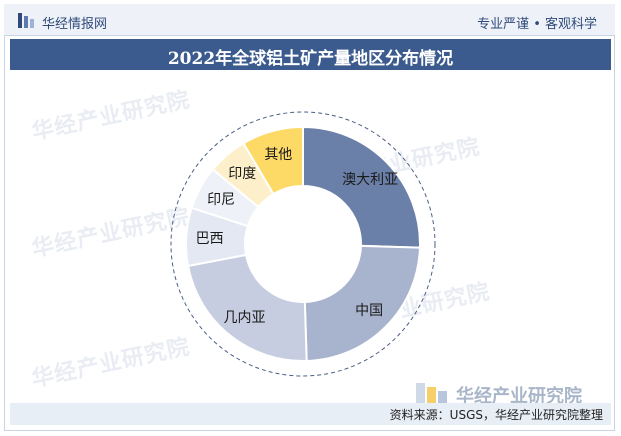 The width and height of the screenshot is (621, 436). I want to click on footer-brand-name: 华经产业研究院, so click(519, 396).